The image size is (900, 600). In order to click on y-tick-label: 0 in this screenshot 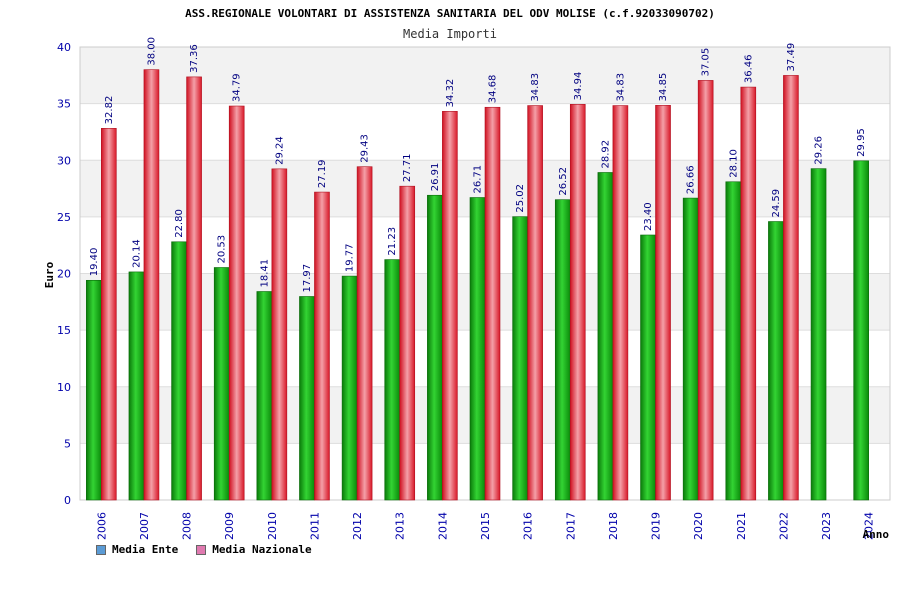, I will do `click(67, 500)`.